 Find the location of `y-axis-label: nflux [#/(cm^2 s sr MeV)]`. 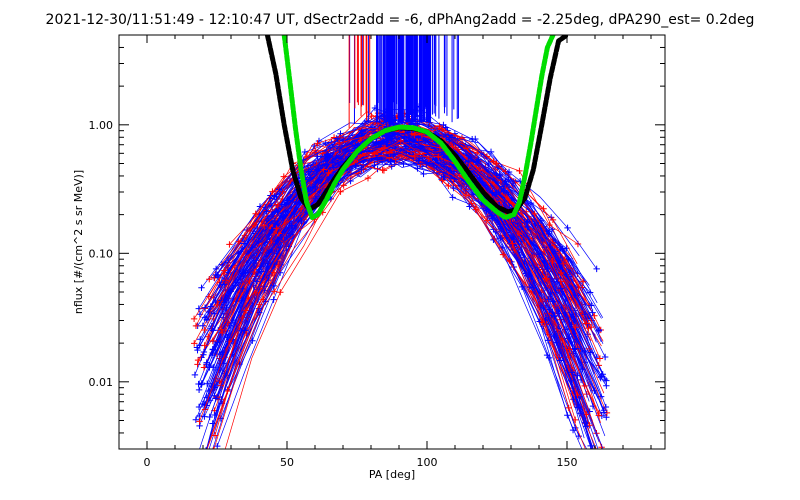

y-axis-label: nflux [#/(cm^2 s sr MeV)] is located at coordinates (78, 242).